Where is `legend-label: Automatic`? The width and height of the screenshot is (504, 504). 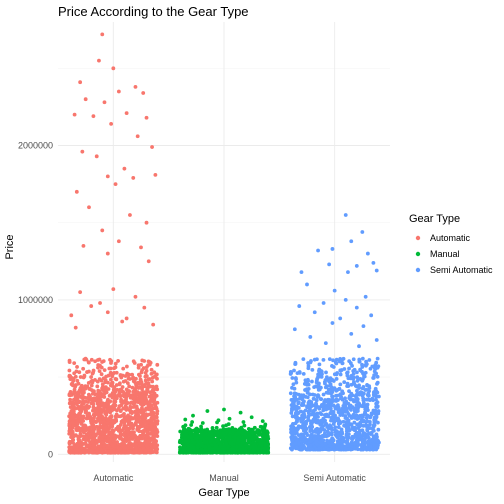 legend-label: Automatic is located at coordinates (450, 238).